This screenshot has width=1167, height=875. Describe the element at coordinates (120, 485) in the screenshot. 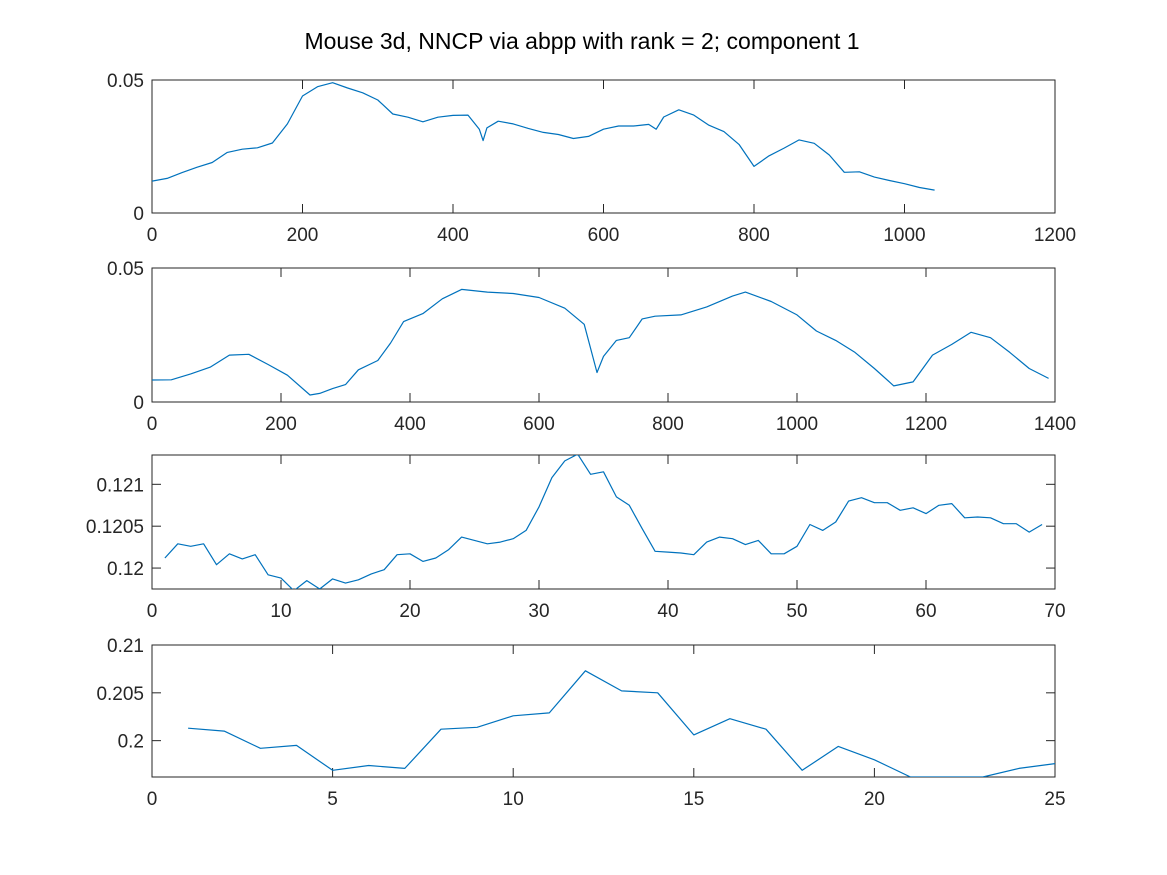

I see `subplot-3-y-tick-label: 0.121` at that location.